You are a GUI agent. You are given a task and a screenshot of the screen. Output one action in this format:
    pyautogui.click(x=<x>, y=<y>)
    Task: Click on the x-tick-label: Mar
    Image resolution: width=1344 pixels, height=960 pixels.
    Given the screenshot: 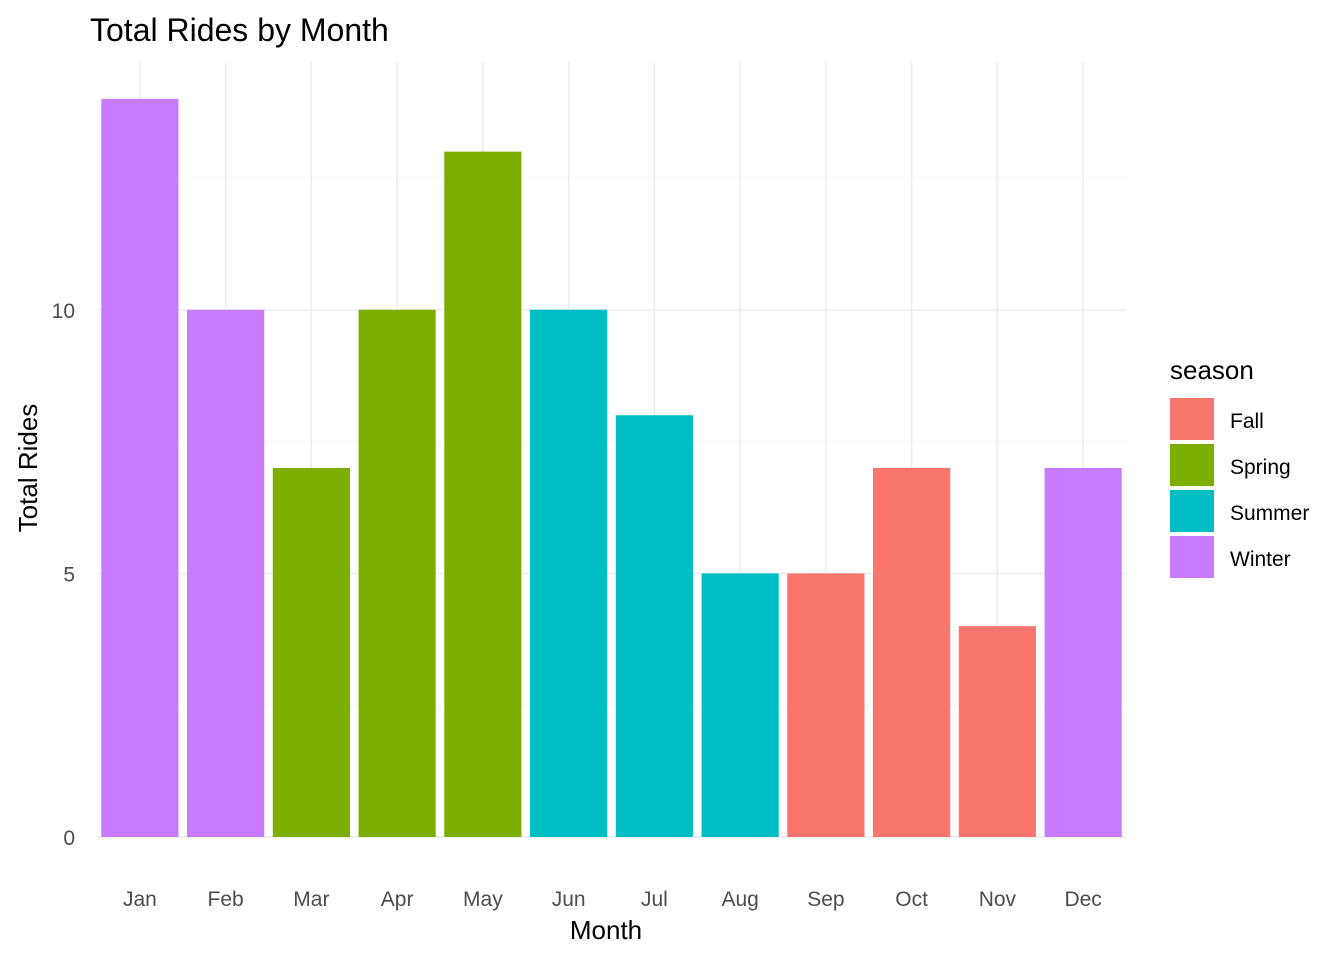 What is the action you would take?
    pyautogui.click(x=311, y=899)
    